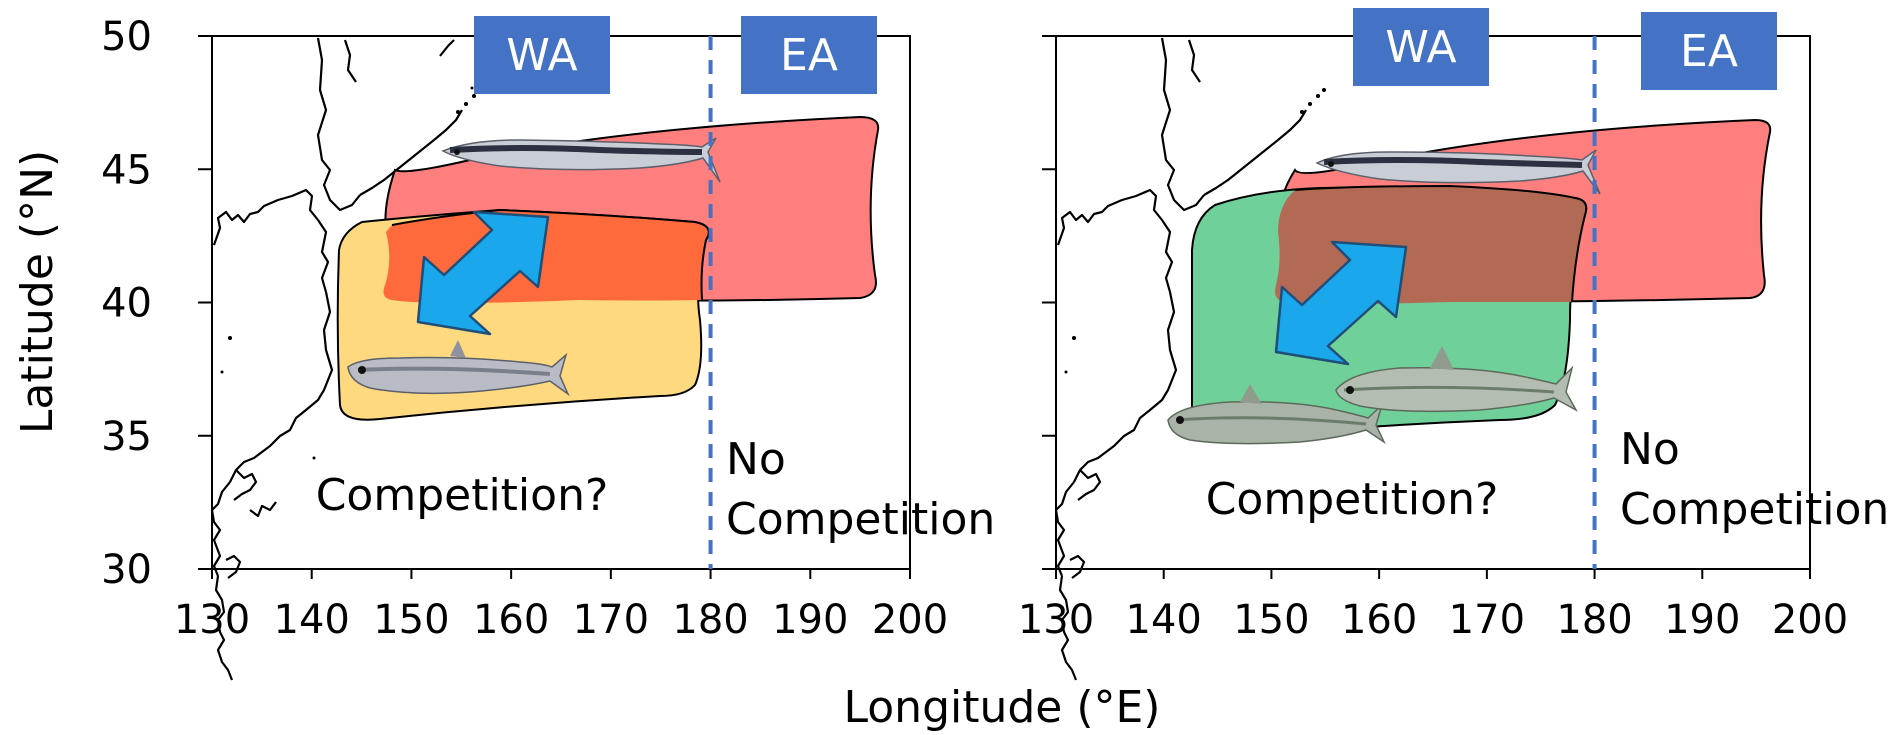 Image resolution: width=1903 pixels, height=735 pixels. I want to click on y-axis-title: Latitude (°N), so click(37, 292).